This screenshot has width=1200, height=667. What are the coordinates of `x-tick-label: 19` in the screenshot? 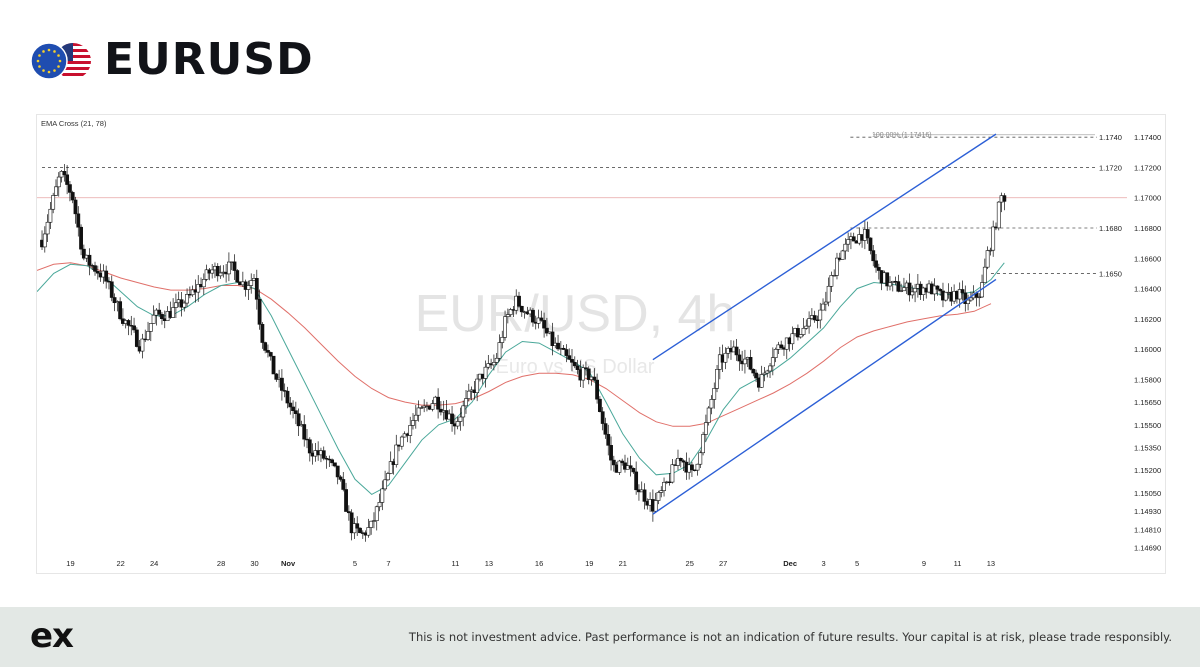 It's located at (70, 563).